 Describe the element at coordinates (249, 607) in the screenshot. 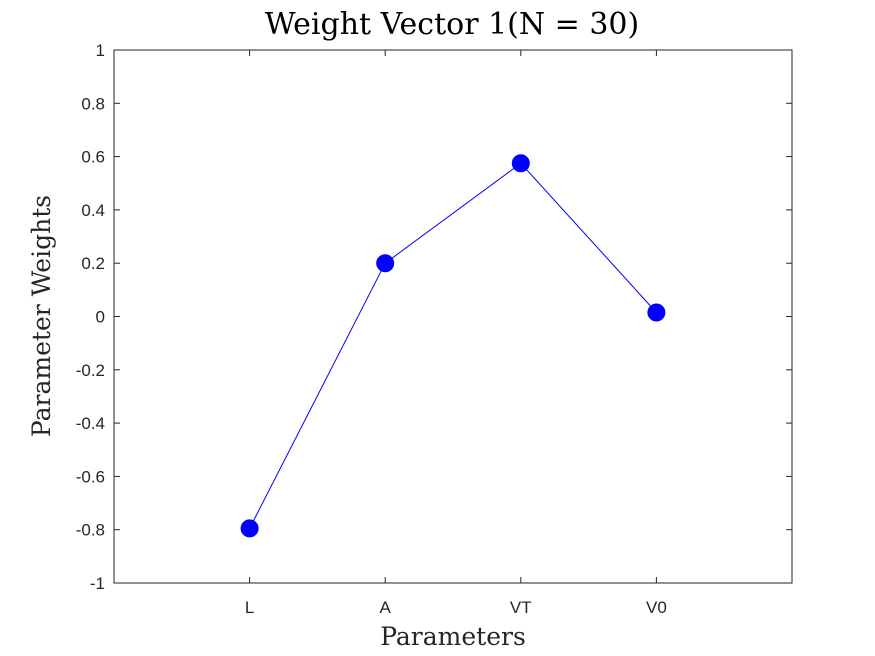

I see `x-tick-label: L` at that location.